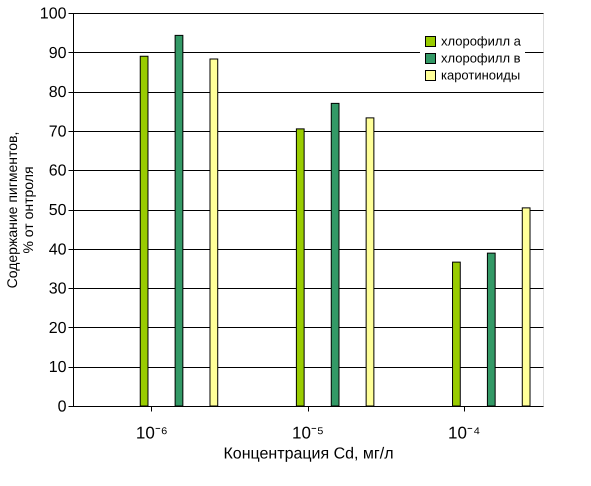  I want to click on x-axis-title: Концентрация Cd, мг/л, so click(308, 454).